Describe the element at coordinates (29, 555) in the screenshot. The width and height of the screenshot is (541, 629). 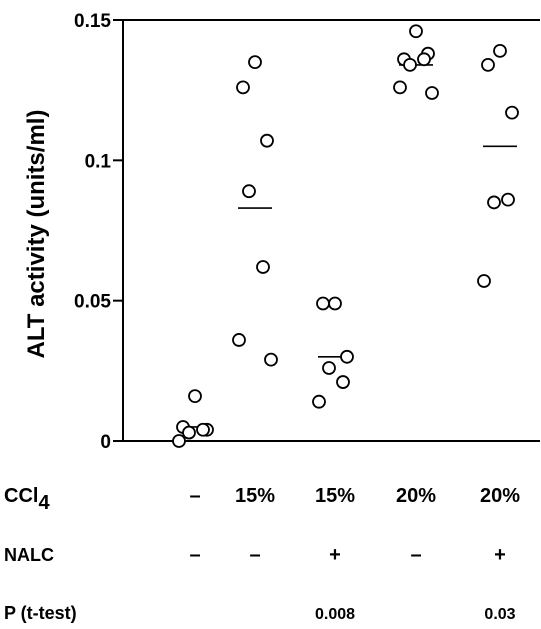
I see `nalc-row-label: NALC` at that location.